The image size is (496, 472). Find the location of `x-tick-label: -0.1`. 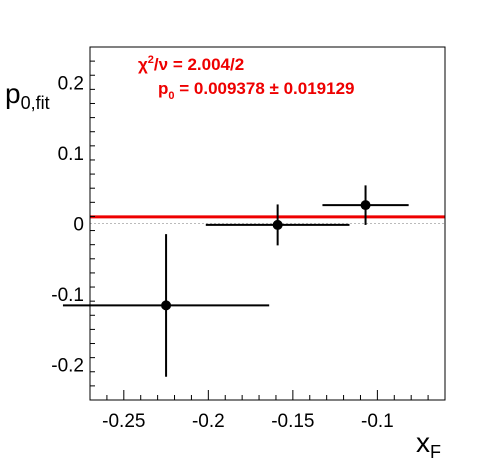

x-tick-label: -0.1 is located at coordinates (377, 421).